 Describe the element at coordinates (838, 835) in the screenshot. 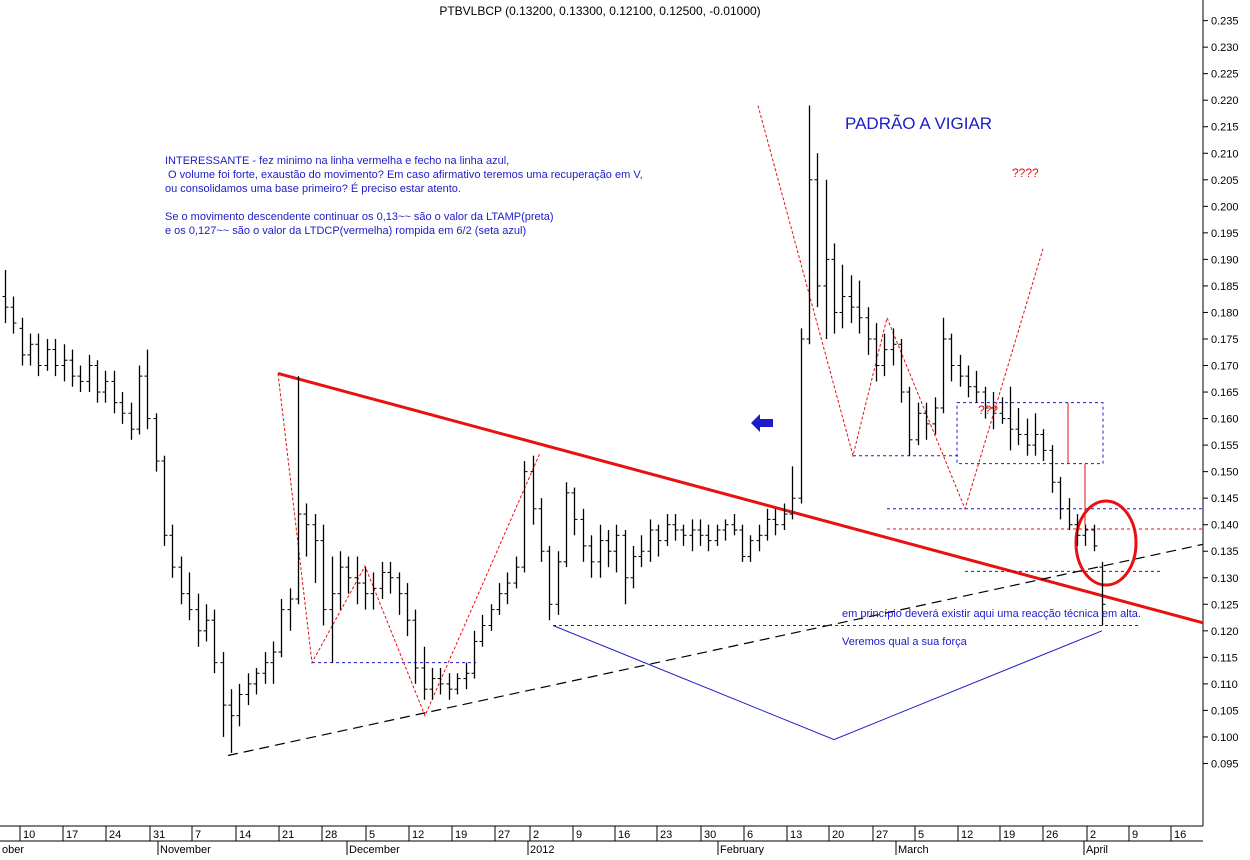

I see `day-tick-label: 20` at that location.